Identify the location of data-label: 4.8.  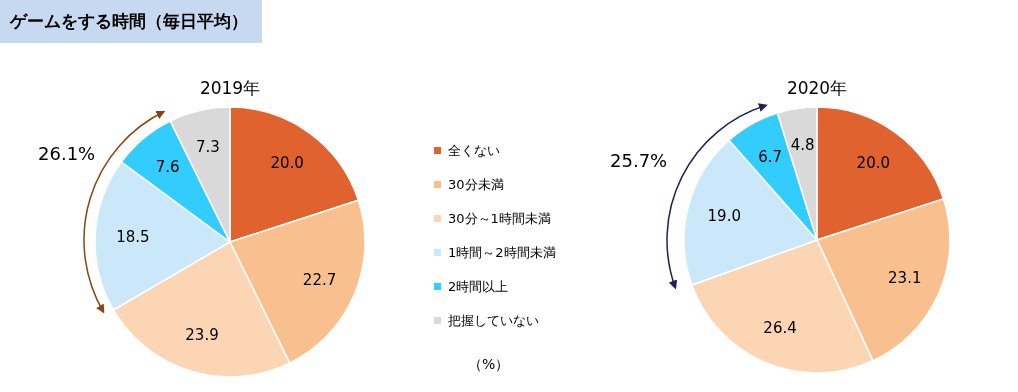
(802, 145).